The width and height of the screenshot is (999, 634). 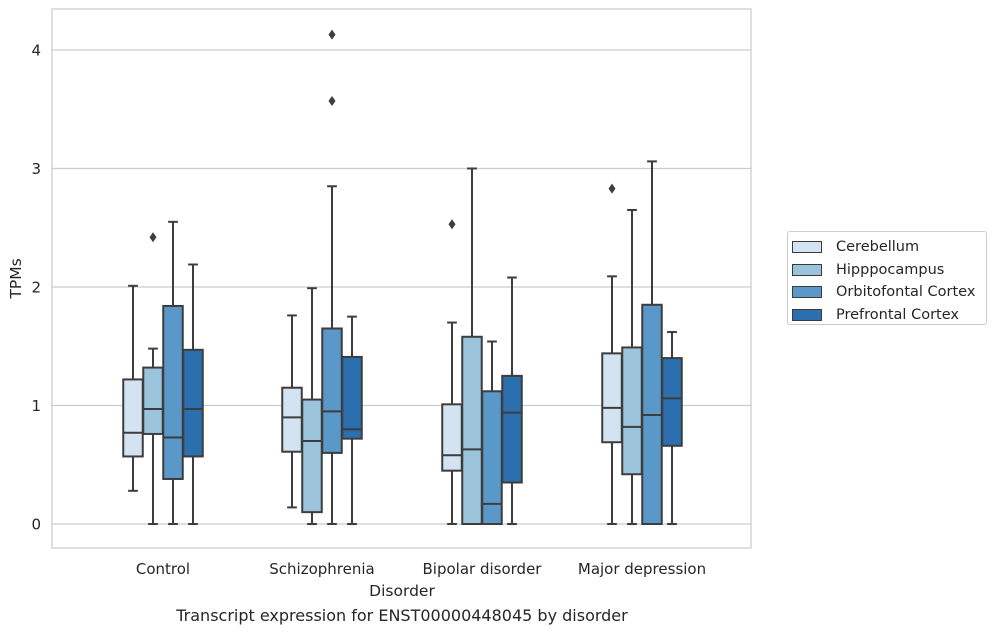 What do you see at coordinates (321, 569) in the screenshot?
I see `x-tick-label: Schizophrenia` at bounding box center [321, 569].